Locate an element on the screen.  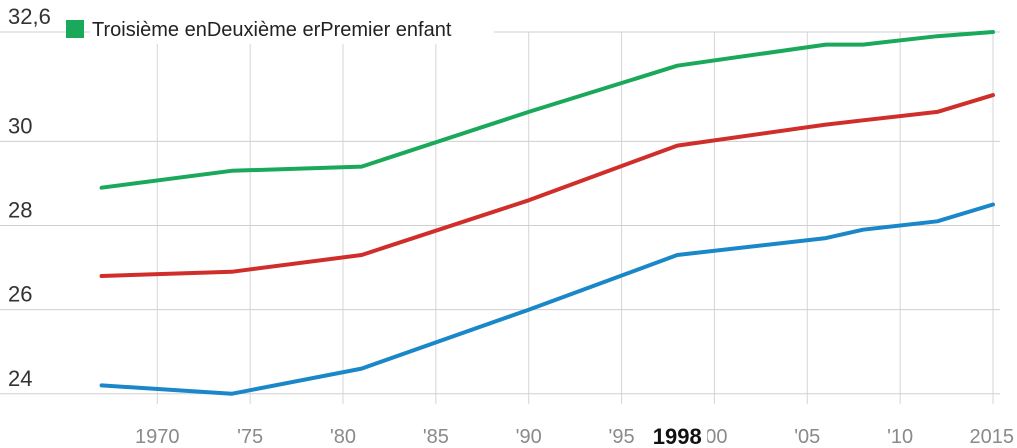
y-tick-label: 26 is located at coordinates (20, 294).